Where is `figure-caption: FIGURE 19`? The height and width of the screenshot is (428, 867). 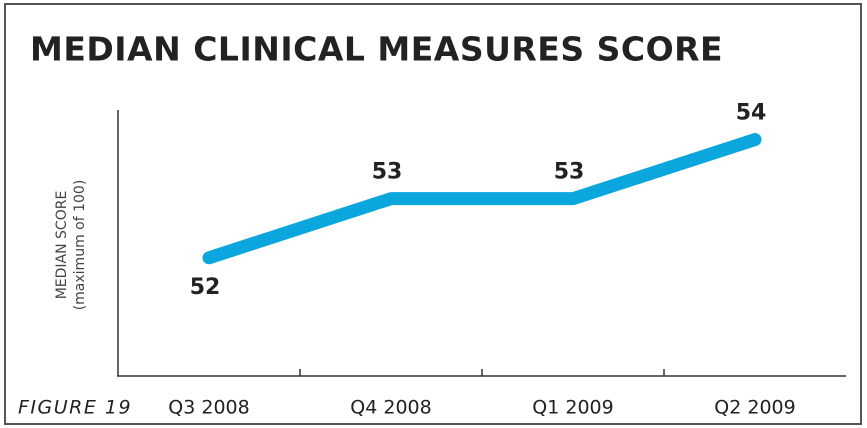 figure-caption: FIGURE 19 is located at coordinates (75, 408).